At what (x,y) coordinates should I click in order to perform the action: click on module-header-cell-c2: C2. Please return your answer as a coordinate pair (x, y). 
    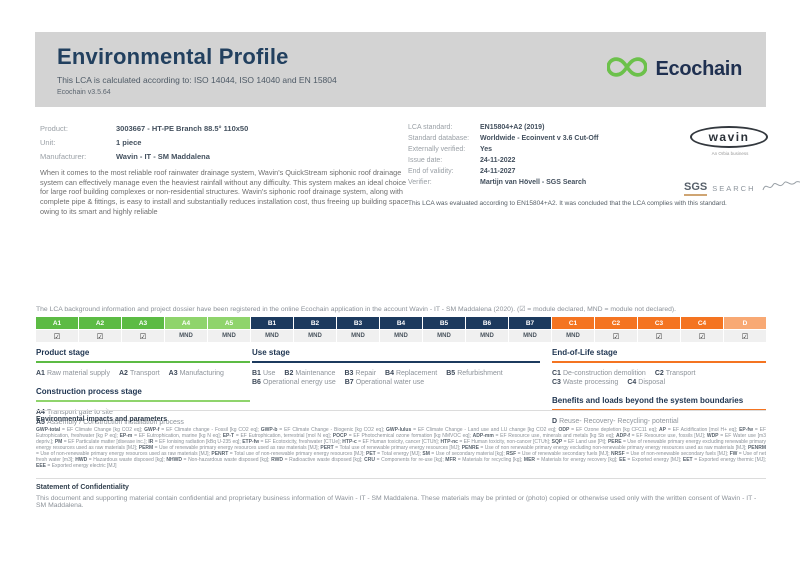
    Looking at the image, I should click on (616, 323).